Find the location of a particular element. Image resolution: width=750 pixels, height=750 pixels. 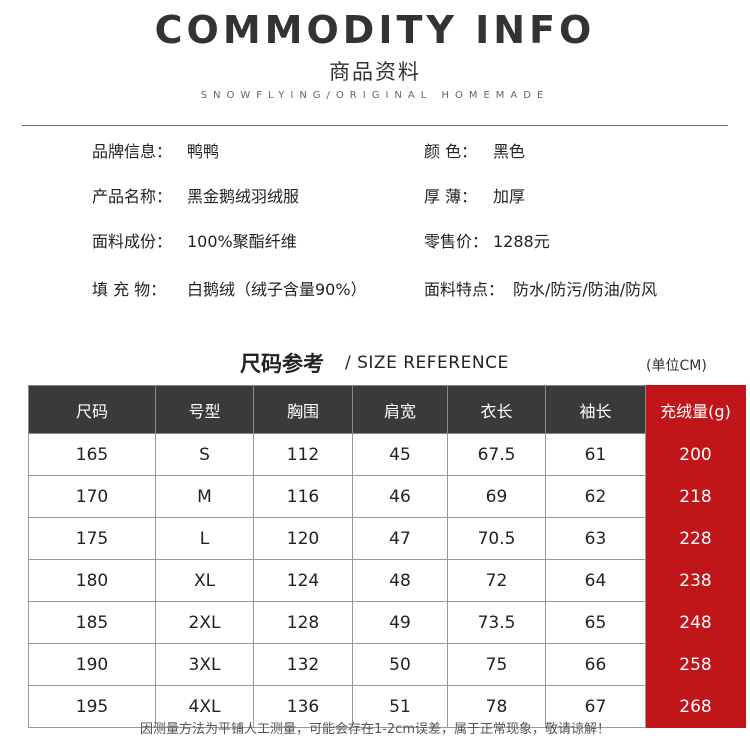

tagline: SNOWFLYING/ORIGINAL HOMEMADE is located at coordinates (375, 95).